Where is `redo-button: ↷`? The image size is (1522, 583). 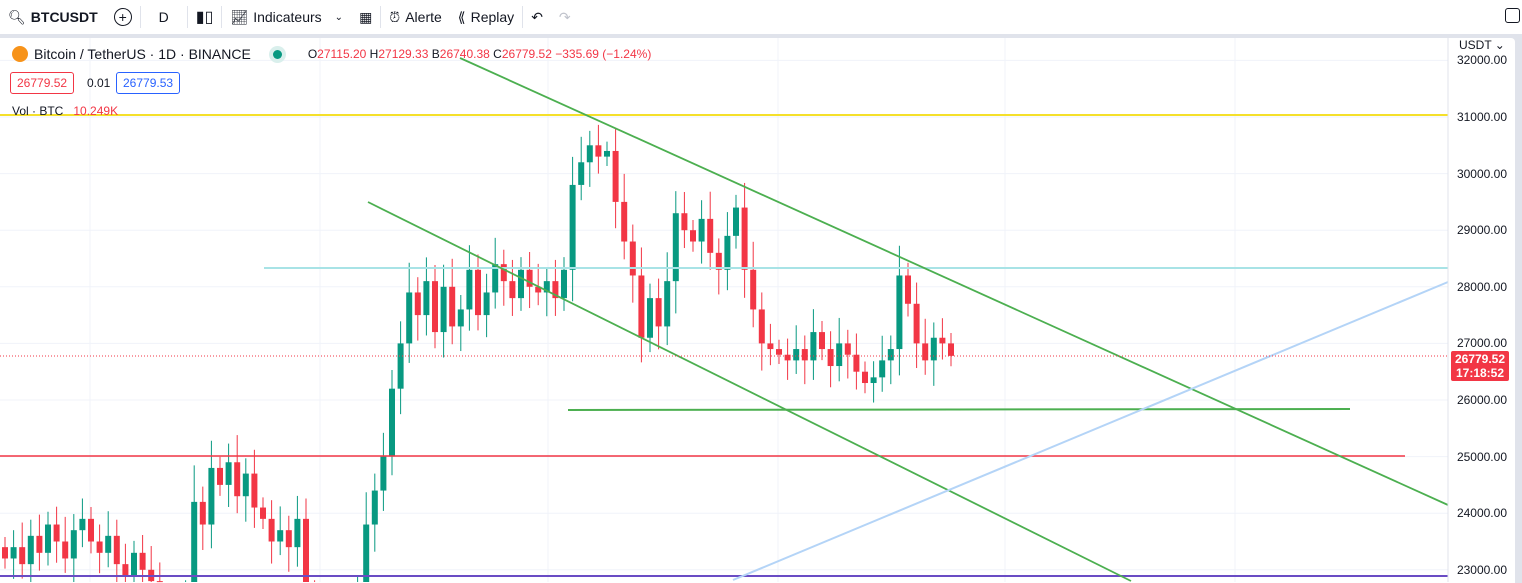 redo-button: ↷ is located at coordinates (565, 17).